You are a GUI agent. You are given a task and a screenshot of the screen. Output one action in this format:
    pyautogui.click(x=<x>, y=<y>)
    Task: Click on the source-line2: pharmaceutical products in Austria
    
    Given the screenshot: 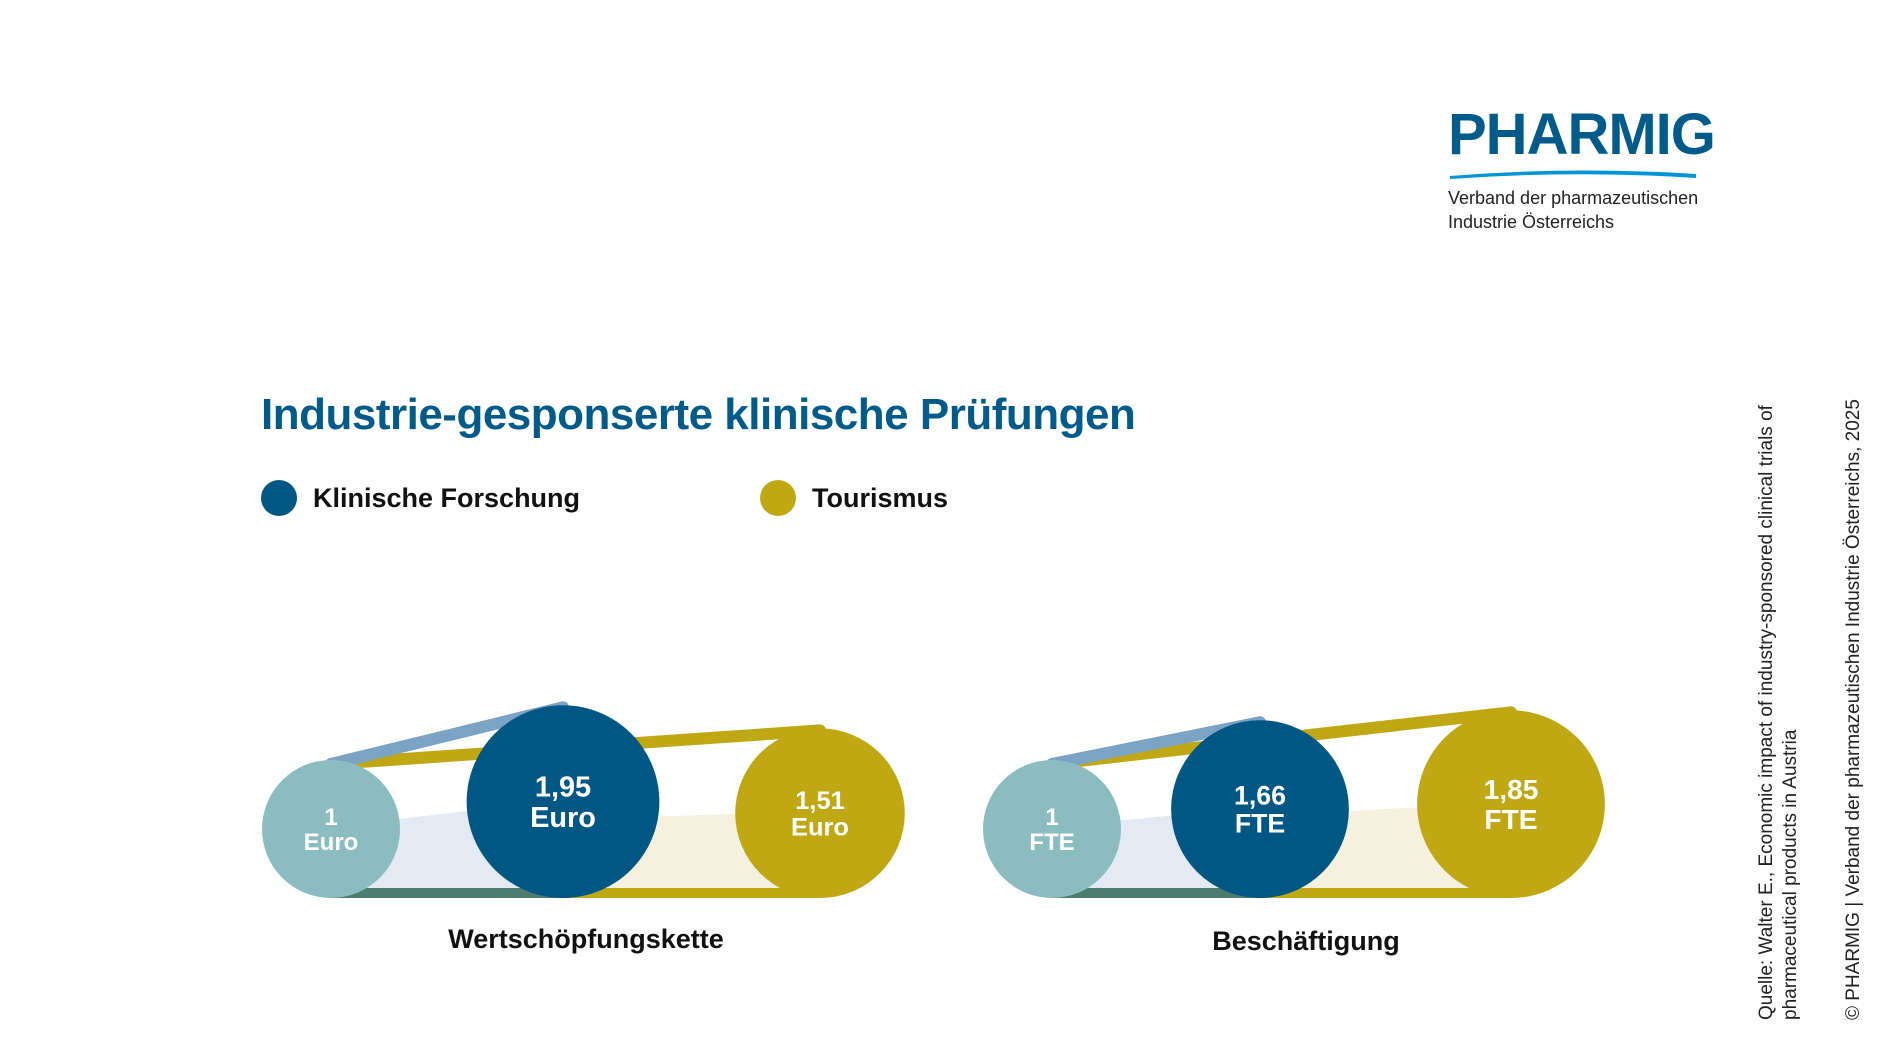 What is the action you would take?
    pyautogui.click(x=1790, y=874)
    